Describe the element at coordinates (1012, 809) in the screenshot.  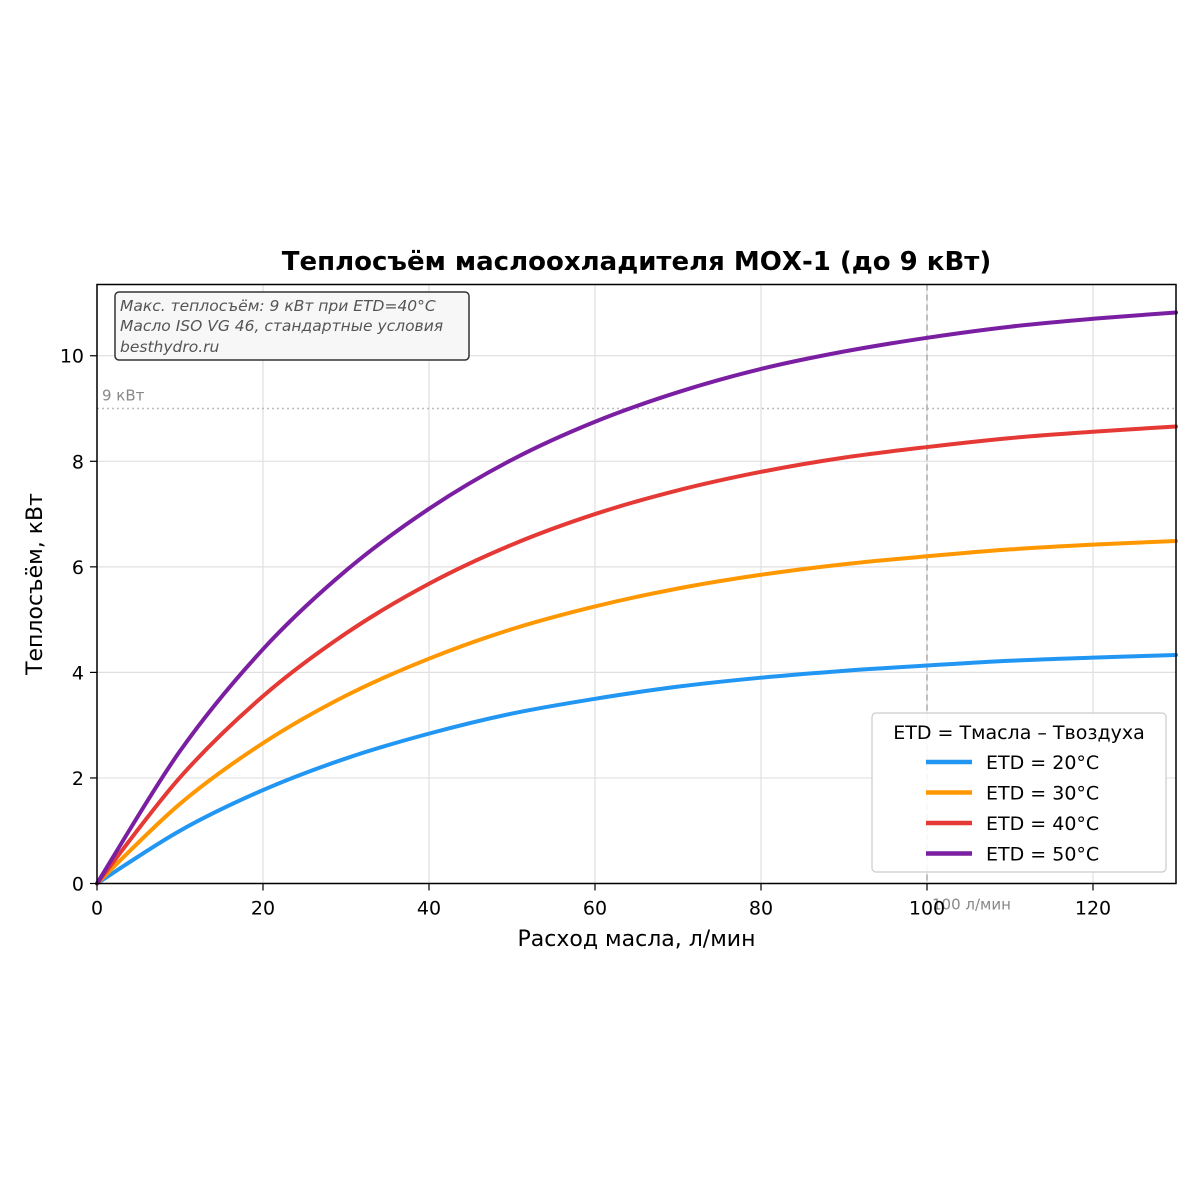
I see `legend-entries: ETD = 20°C ETD = 30°C ETD = 40°C ETD = 50°C` at that location.